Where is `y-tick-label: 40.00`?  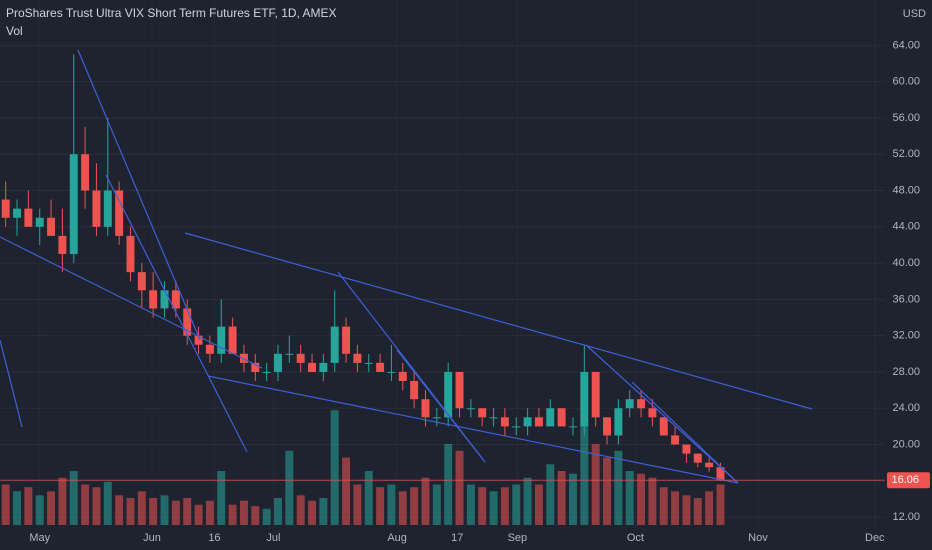
y-tick-label: 40.00 is located at coordinates (906, 263).